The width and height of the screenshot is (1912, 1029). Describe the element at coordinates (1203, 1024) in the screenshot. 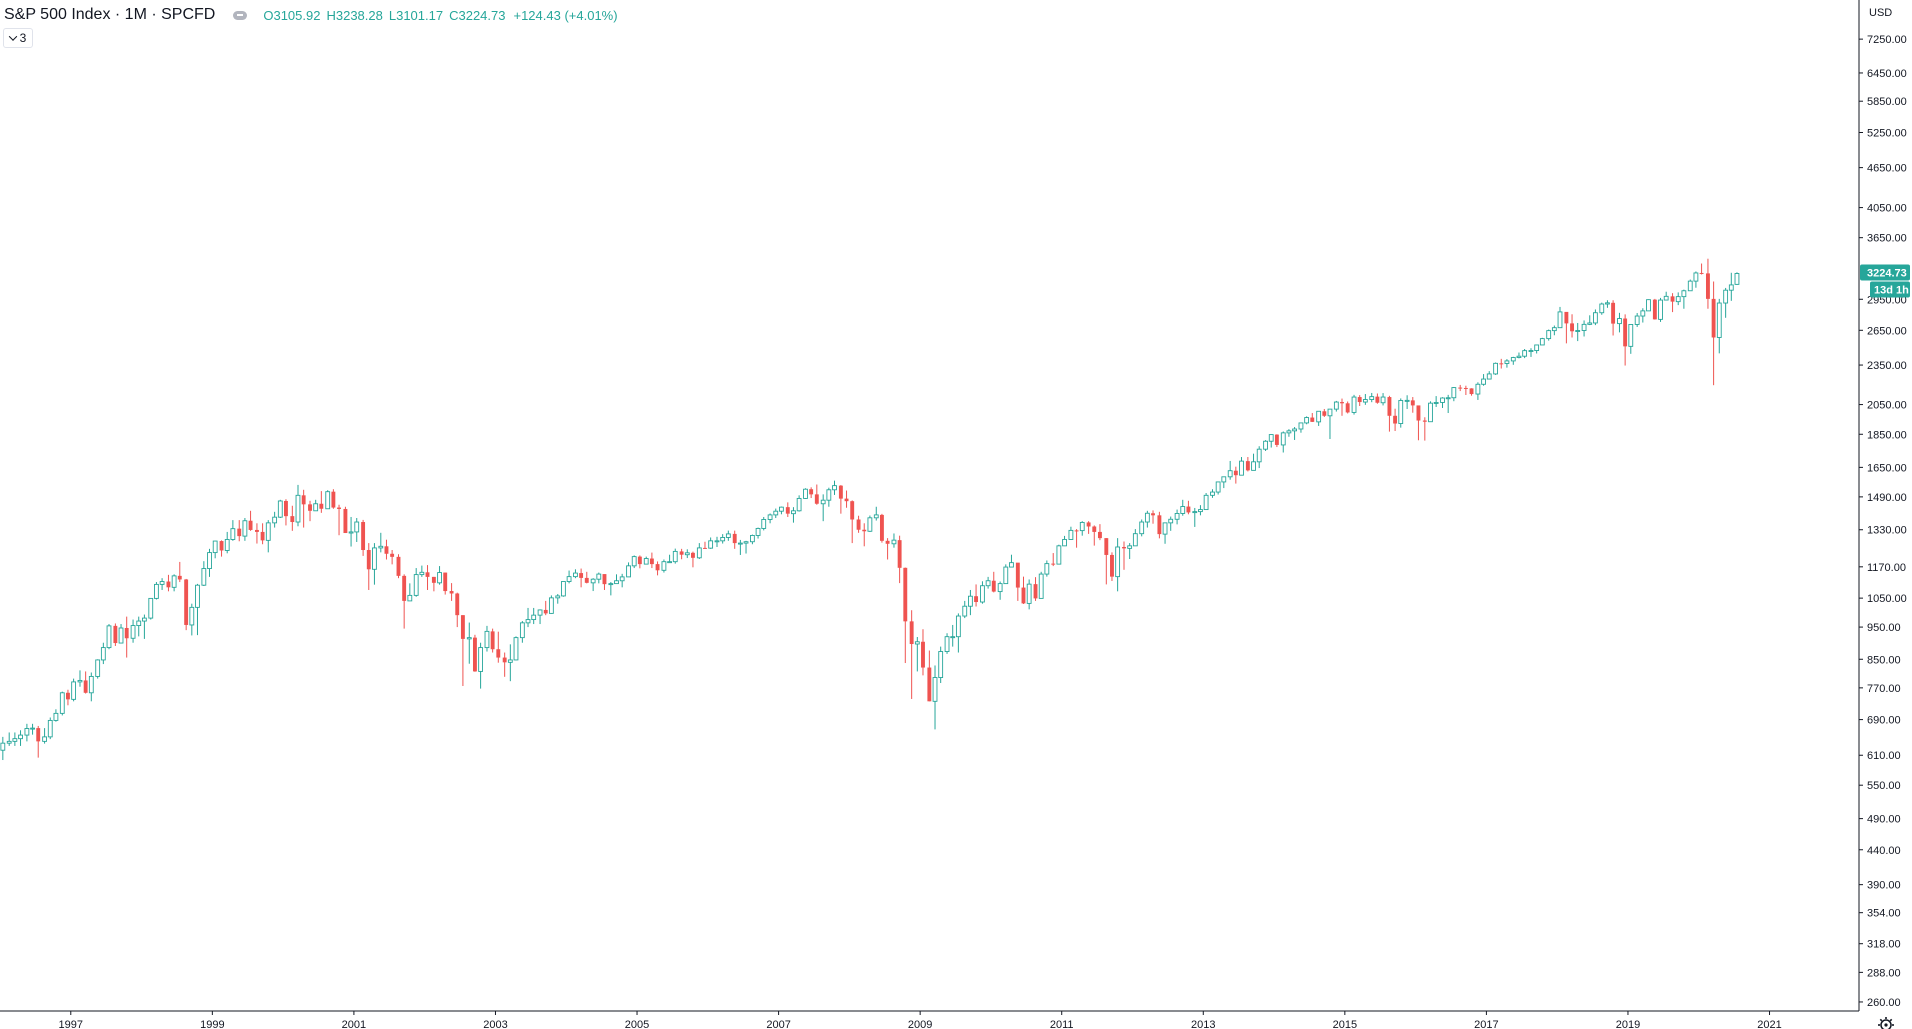

I see `time-tick-label: 2013` at that location.